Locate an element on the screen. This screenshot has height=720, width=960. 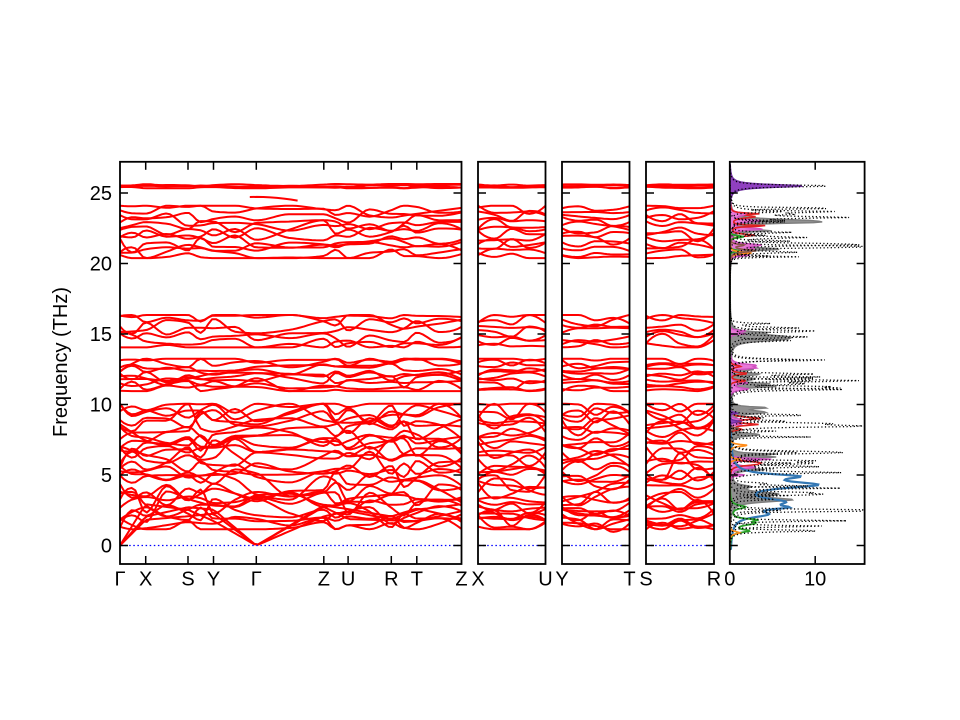
svg-text: Frequency (THz) is located at coordinates (61, 362).